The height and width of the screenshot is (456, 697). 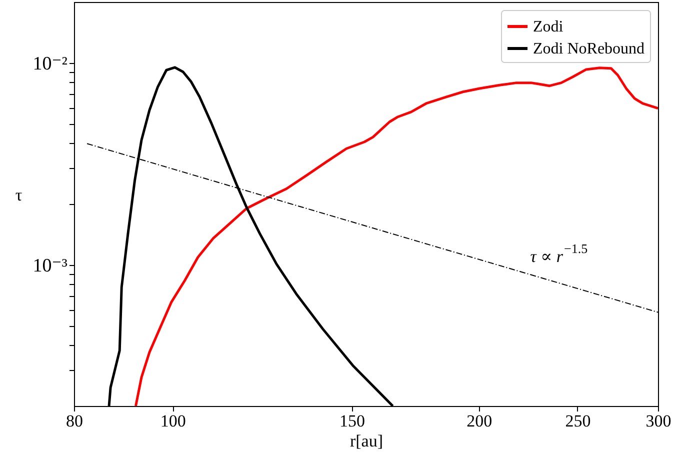 What do you see at coordinates (50, 265) in the screenshot?
I see `y-tick-label: 10⁻³` at bounding box center [50, 265].